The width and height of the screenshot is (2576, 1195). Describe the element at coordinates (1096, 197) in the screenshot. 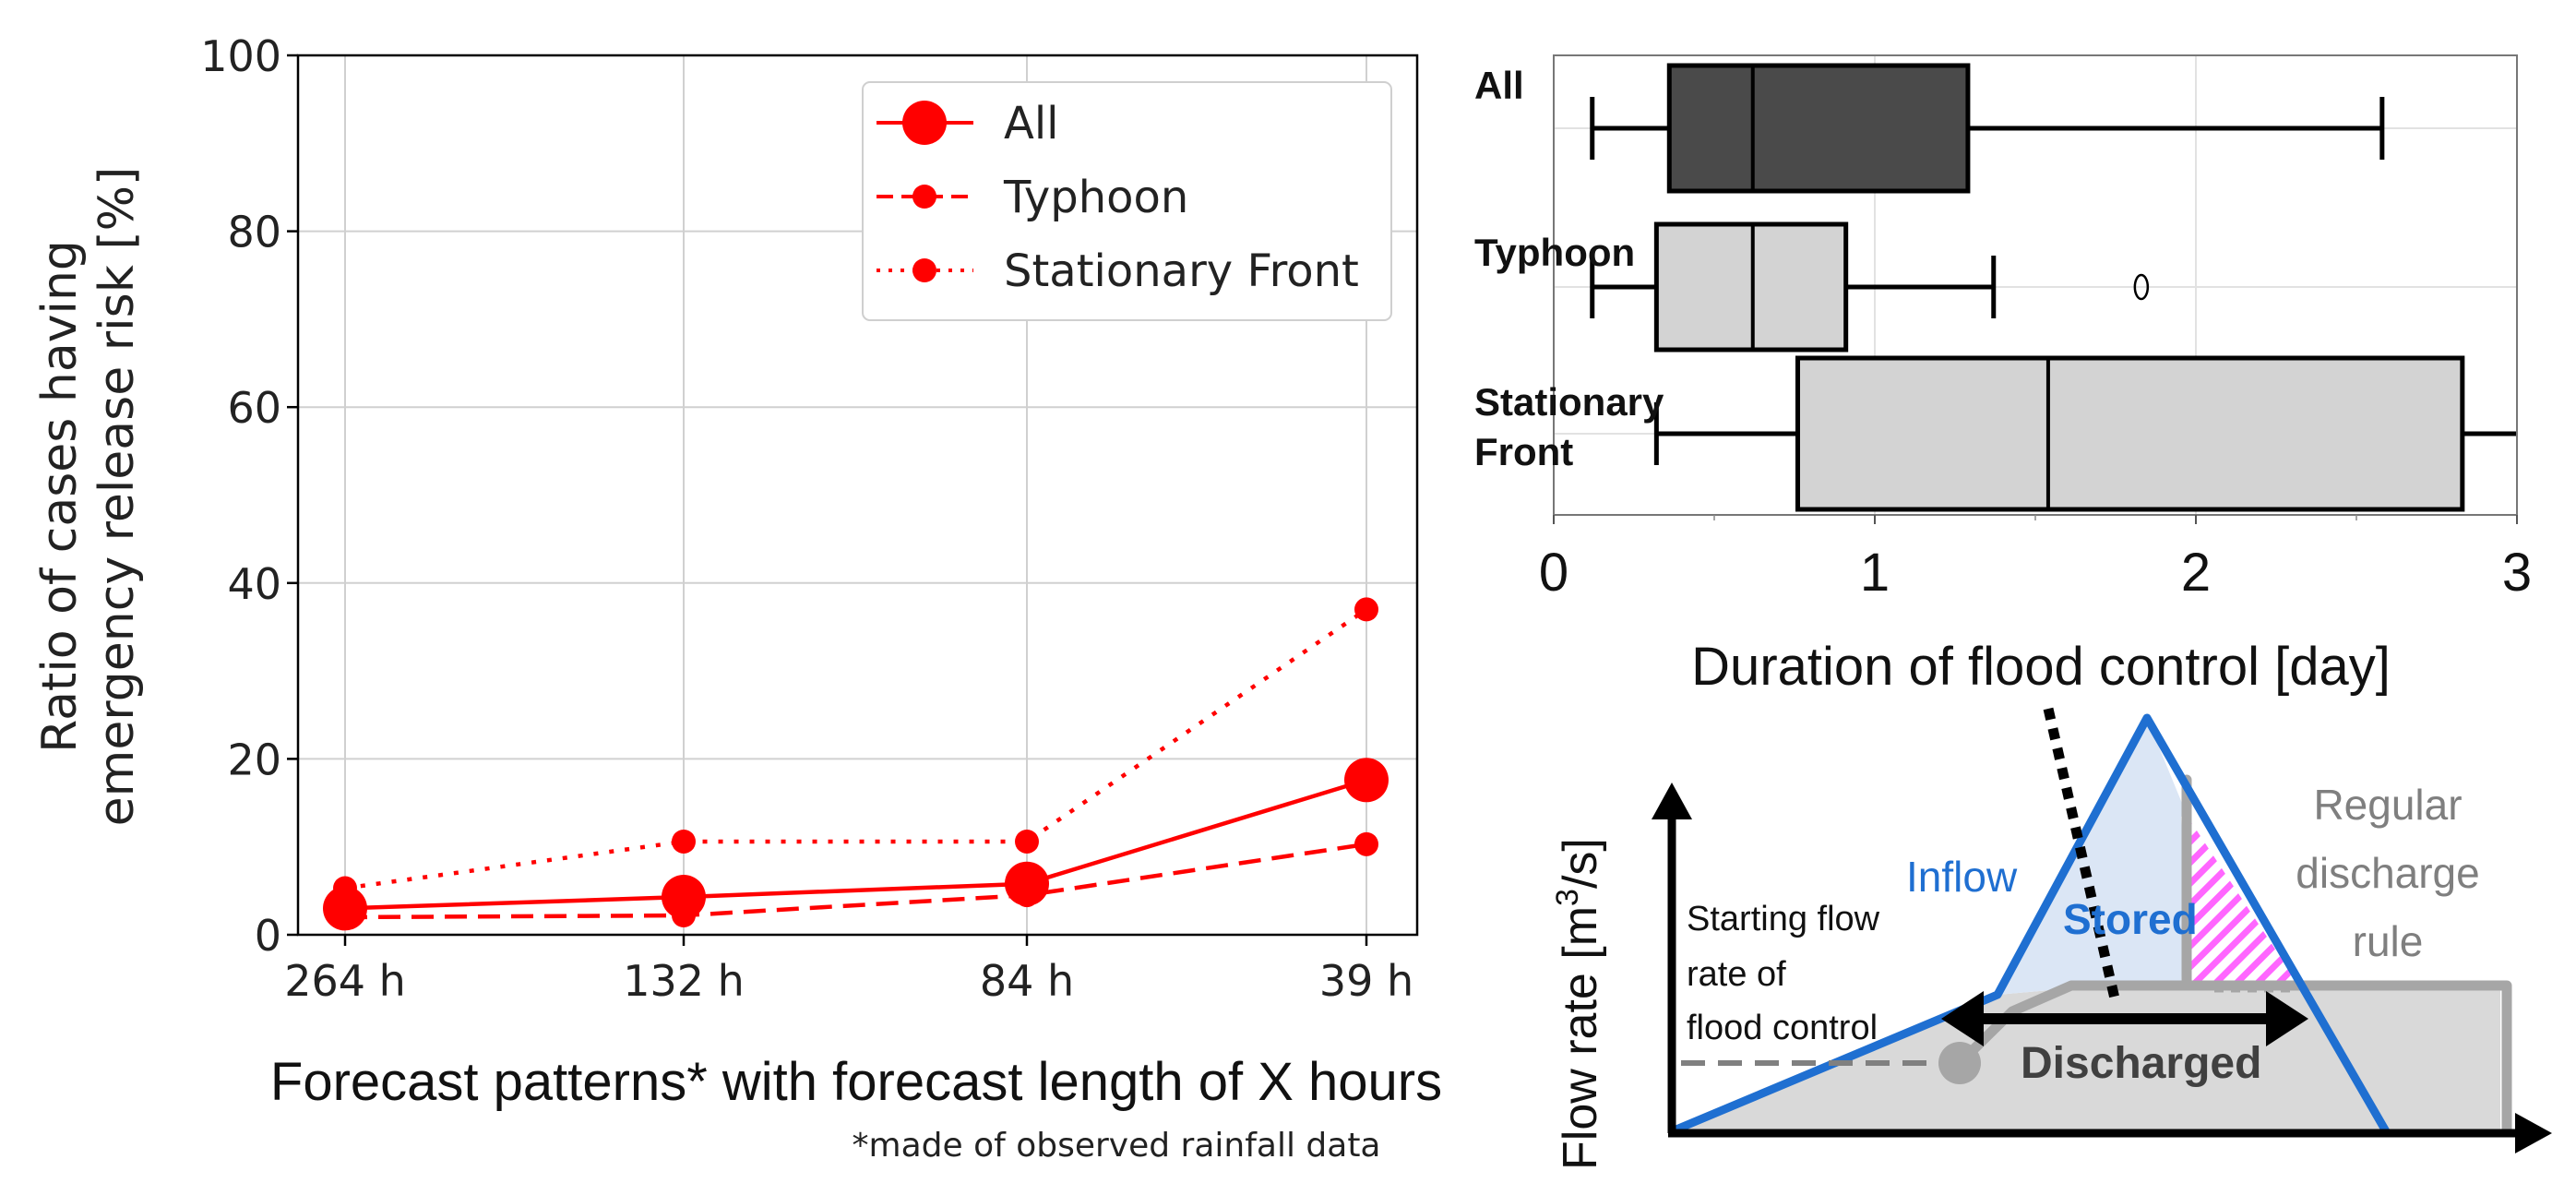

I see `legend-label-typhoon: Typhoon` at that location.